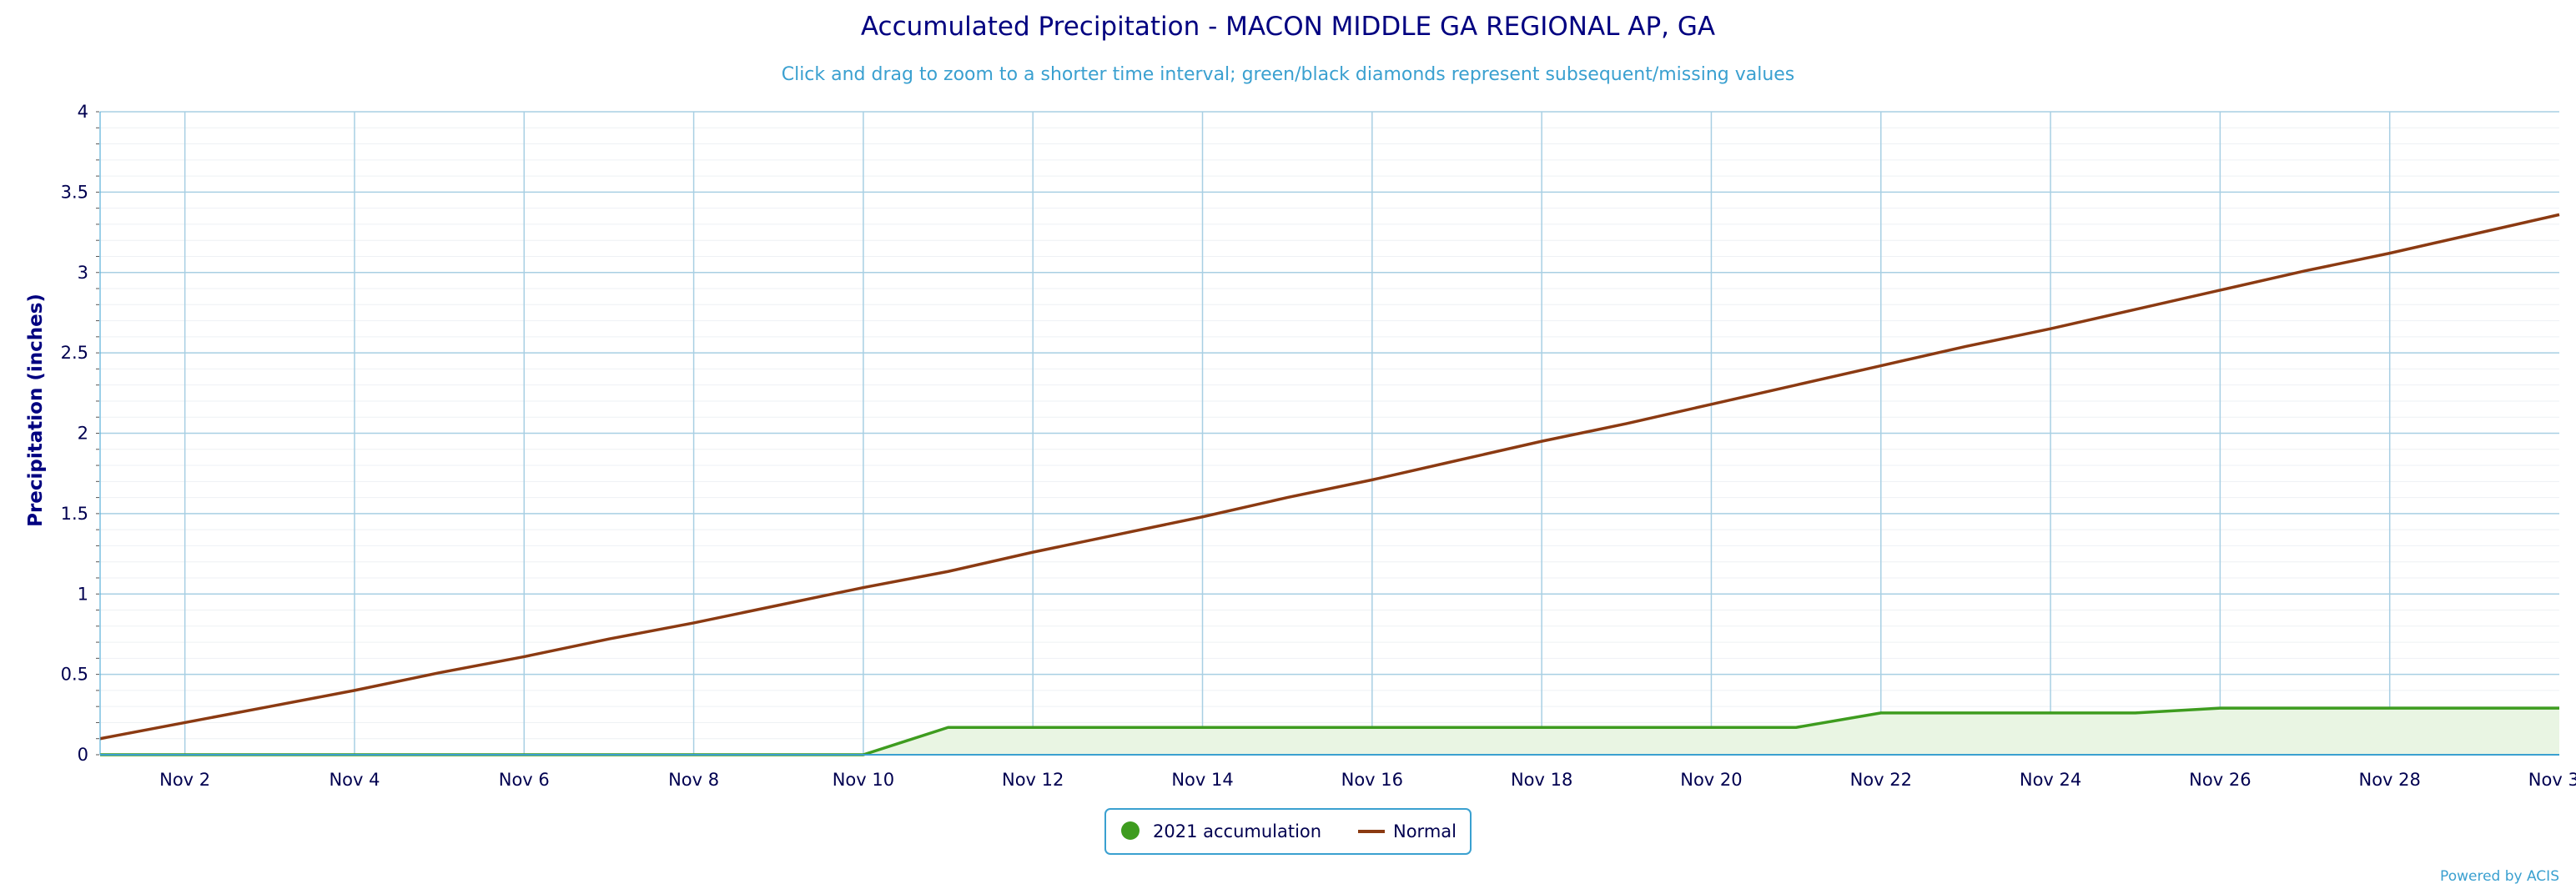 This screenshot has height=889, width=2576. I want to click on legend-label-2021-accumulation: 2021 accumulation, so click(1237, 831).